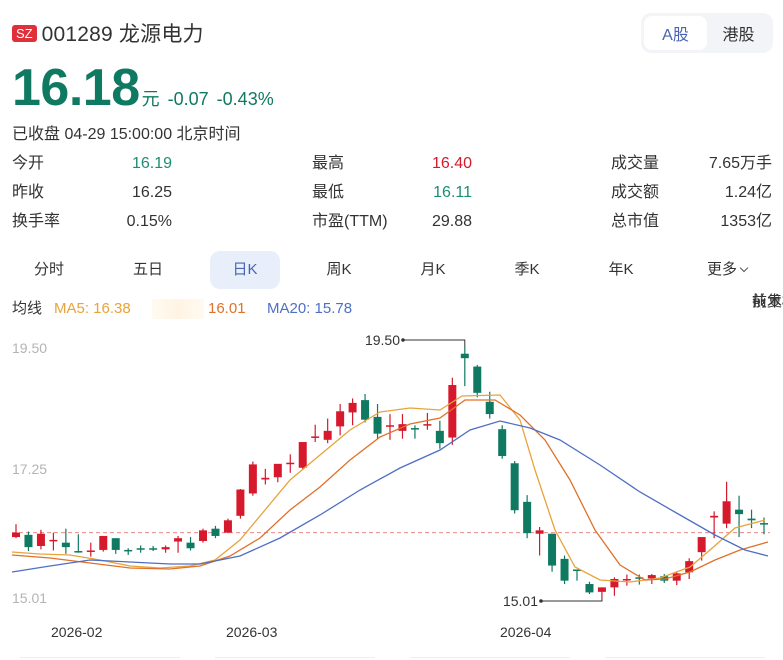 The width and height of the screenshot is (783, 660). What do you see at coordinates (382, 340) in the screenshot?
I see `svg-text: 19.50` at bounding box center [382, 340].